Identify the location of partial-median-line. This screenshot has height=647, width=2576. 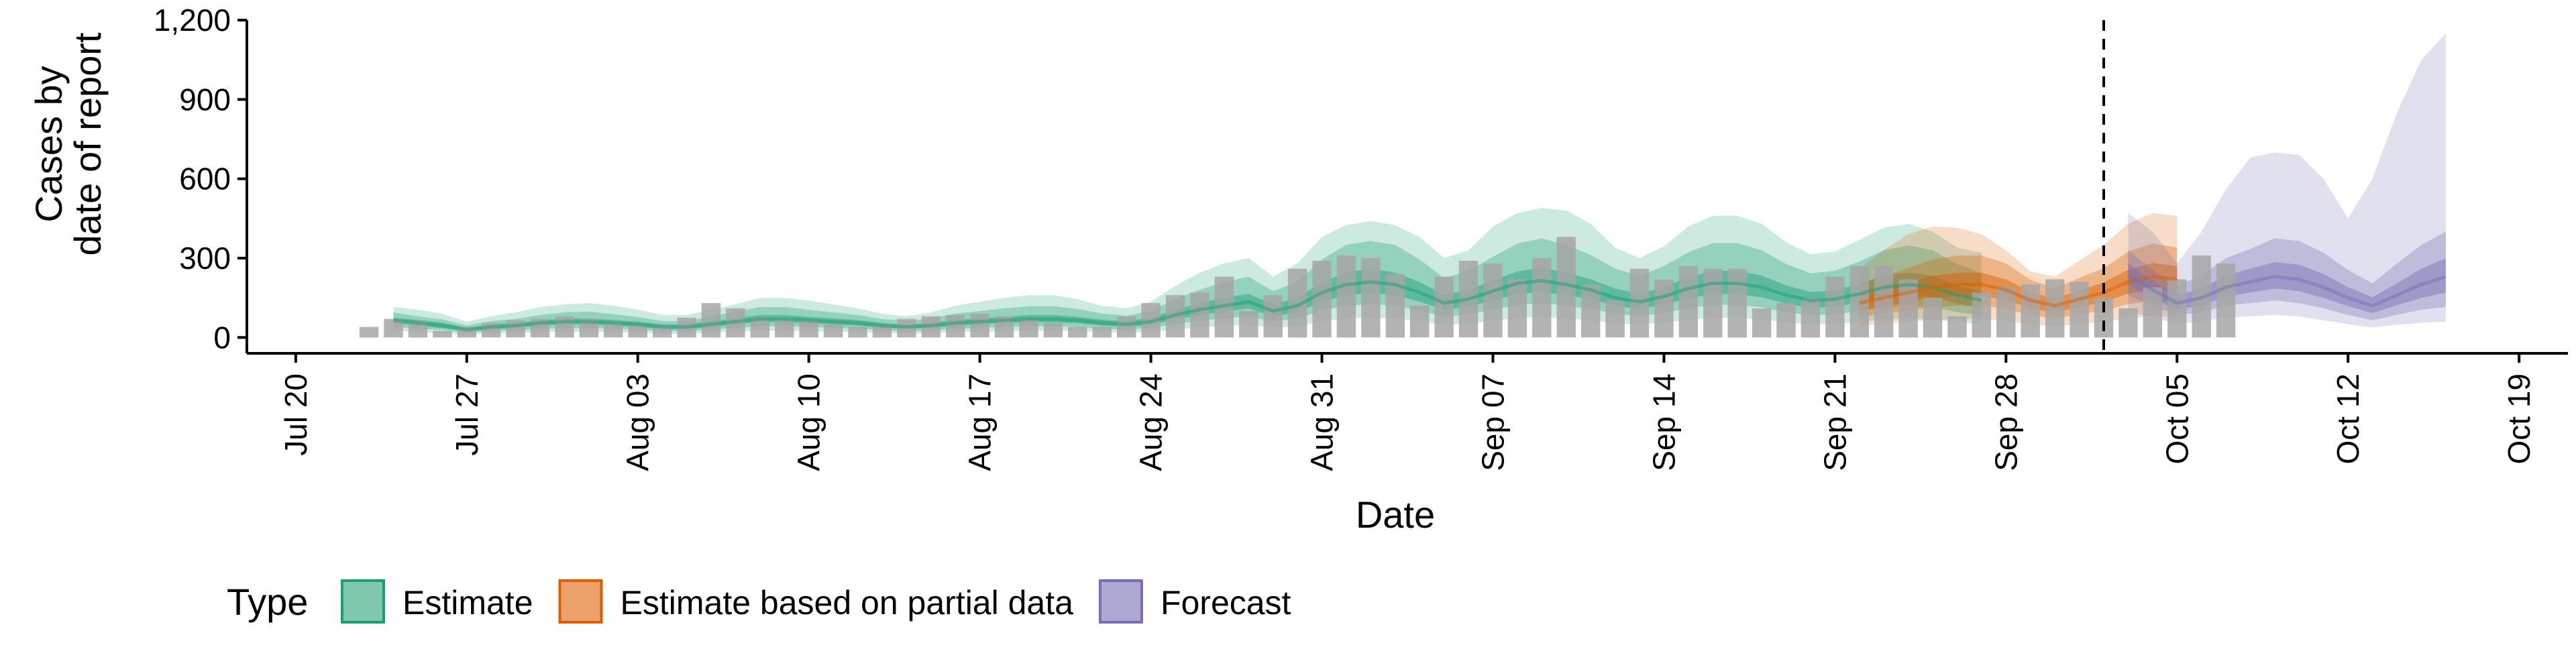
(2018, 291).